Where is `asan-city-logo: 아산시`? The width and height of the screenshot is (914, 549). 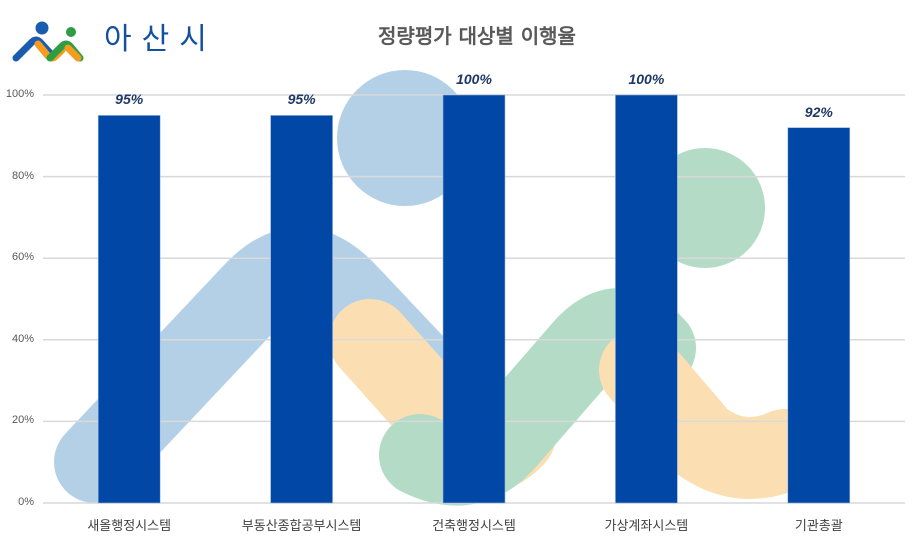
asan-city-logo: 아산시 is located at coordinates (117, 40).